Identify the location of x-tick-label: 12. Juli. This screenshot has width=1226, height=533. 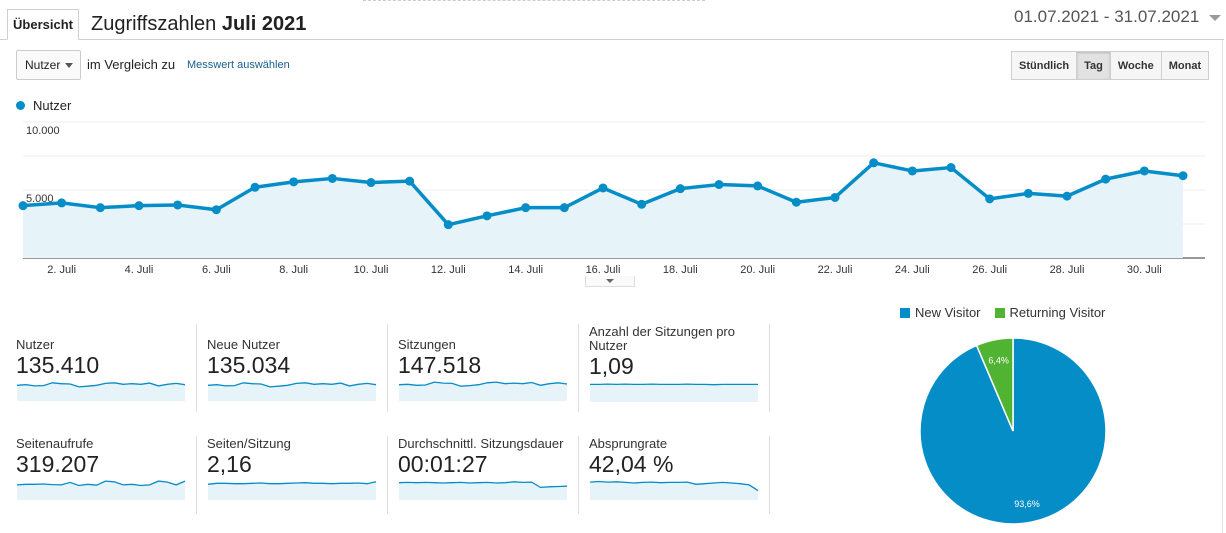
(448, 270).